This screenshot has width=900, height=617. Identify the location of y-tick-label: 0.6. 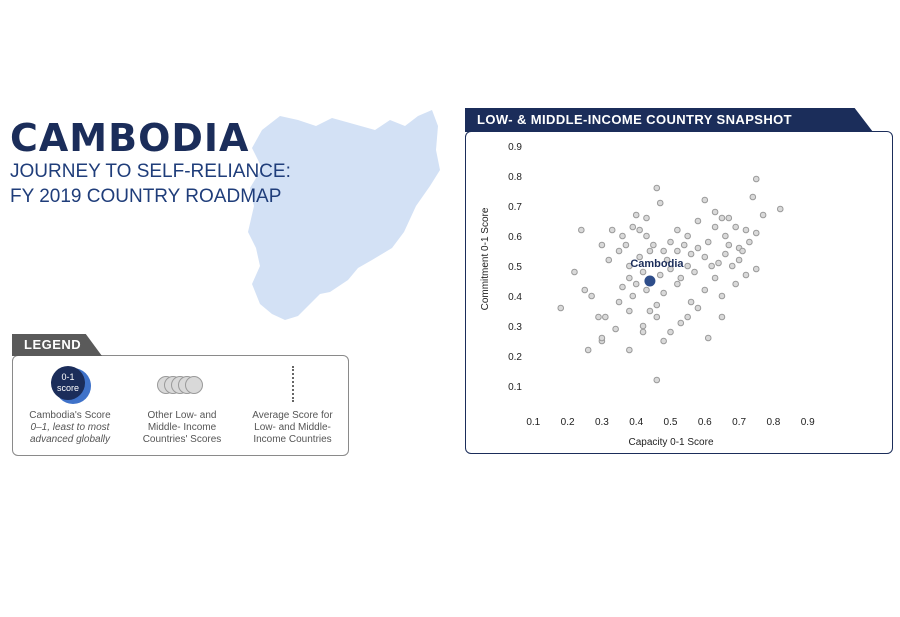
(515, 237).